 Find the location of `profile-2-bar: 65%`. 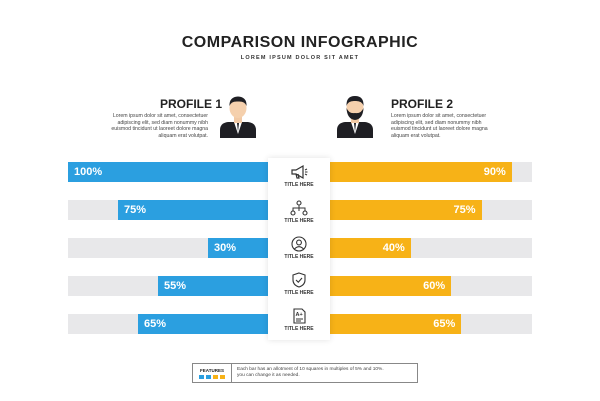

profile-2-bar: 65% is located at coordinates (396, 324).